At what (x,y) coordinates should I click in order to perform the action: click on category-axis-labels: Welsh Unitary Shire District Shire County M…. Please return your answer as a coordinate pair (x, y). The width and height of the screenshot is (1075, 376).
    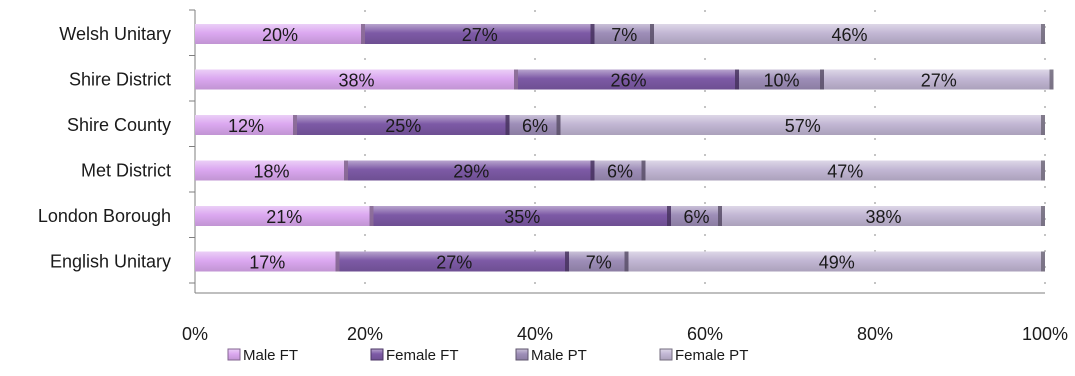
    Looking at the image, I should click on (104, 148).